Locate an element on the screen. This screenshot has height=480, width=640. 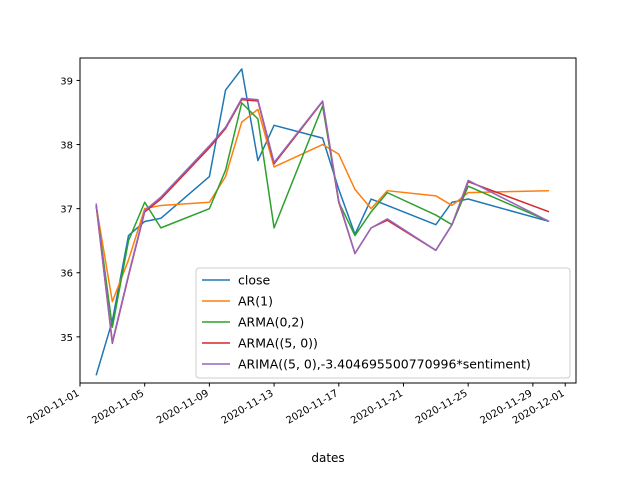
legend-label: close is located at coordinates (254, 280).